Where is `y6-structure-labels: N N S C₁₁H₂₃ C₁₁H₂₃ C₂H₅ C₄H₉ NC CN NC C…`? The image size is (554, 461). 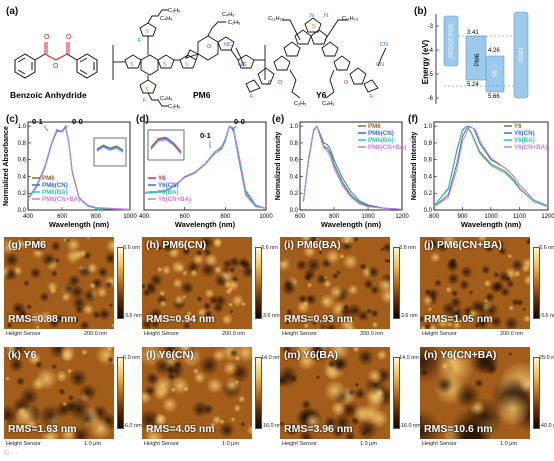
y6-structure-labels: N N S C₁₁H₂₃ C₁₁H₂₃ C₂H₅ C₄H₉ NC CN NC C… is located at coordinates (306, 60).